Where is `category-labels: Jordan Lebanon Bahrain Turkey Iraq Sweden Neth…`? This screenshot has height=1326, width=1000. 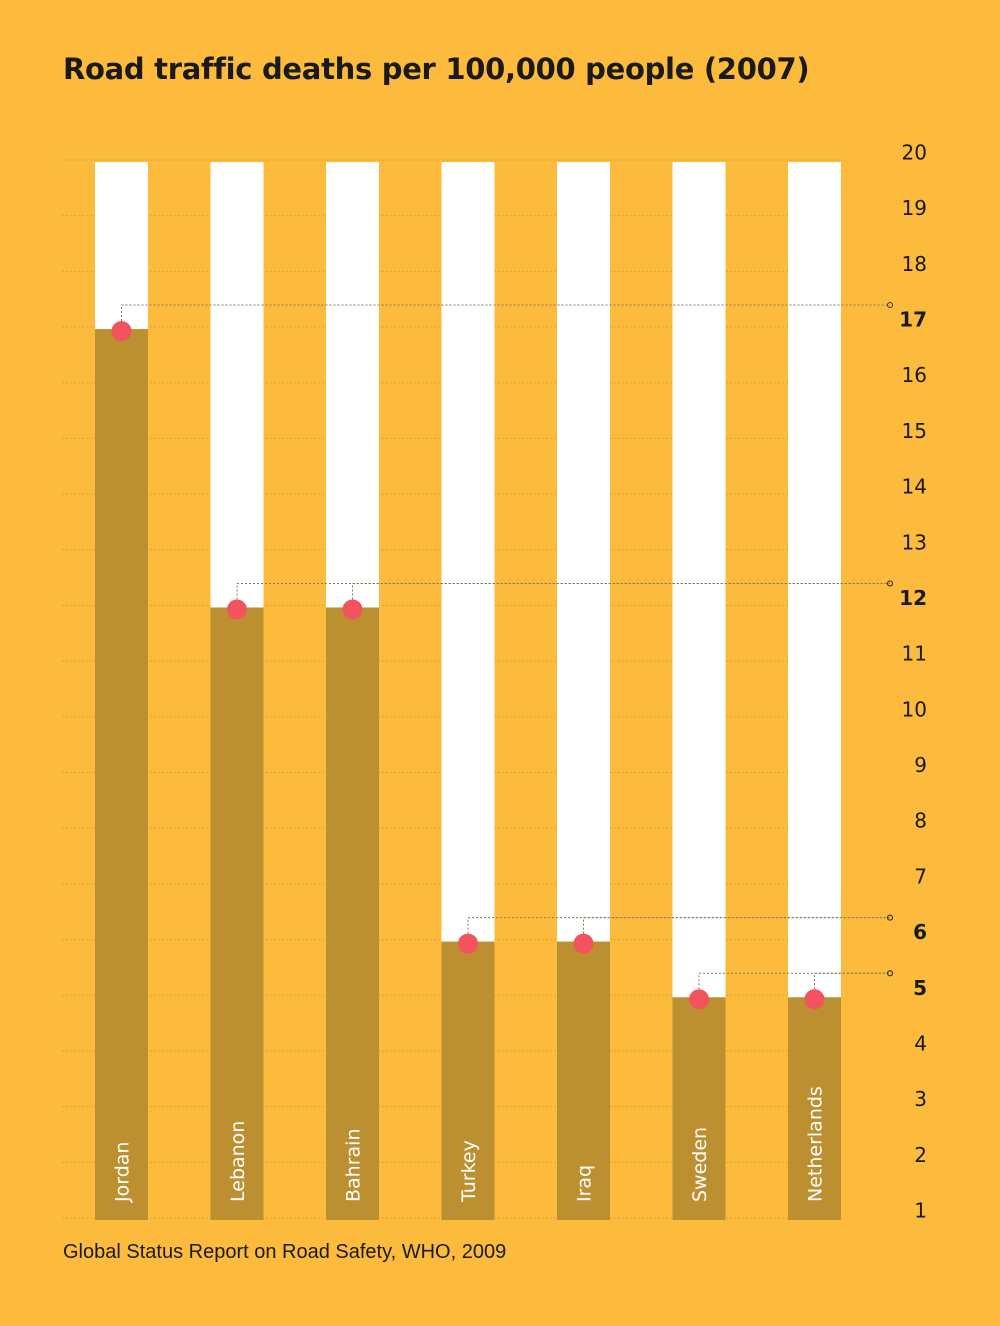 category-labels: Jordan Lebanon Bahrain Turkey Iraq Sweden Neth… is located at coordinates (469, 1144).